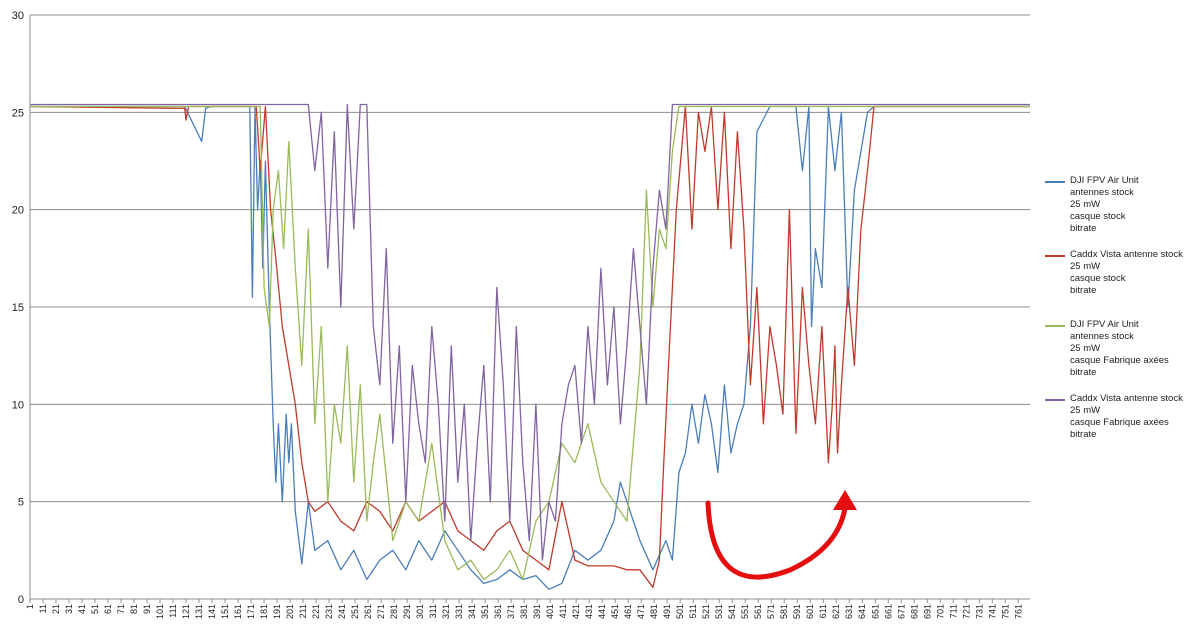 The image size is (1200, 635). I want to click on x-tick-label: 511, so click(693, 611).